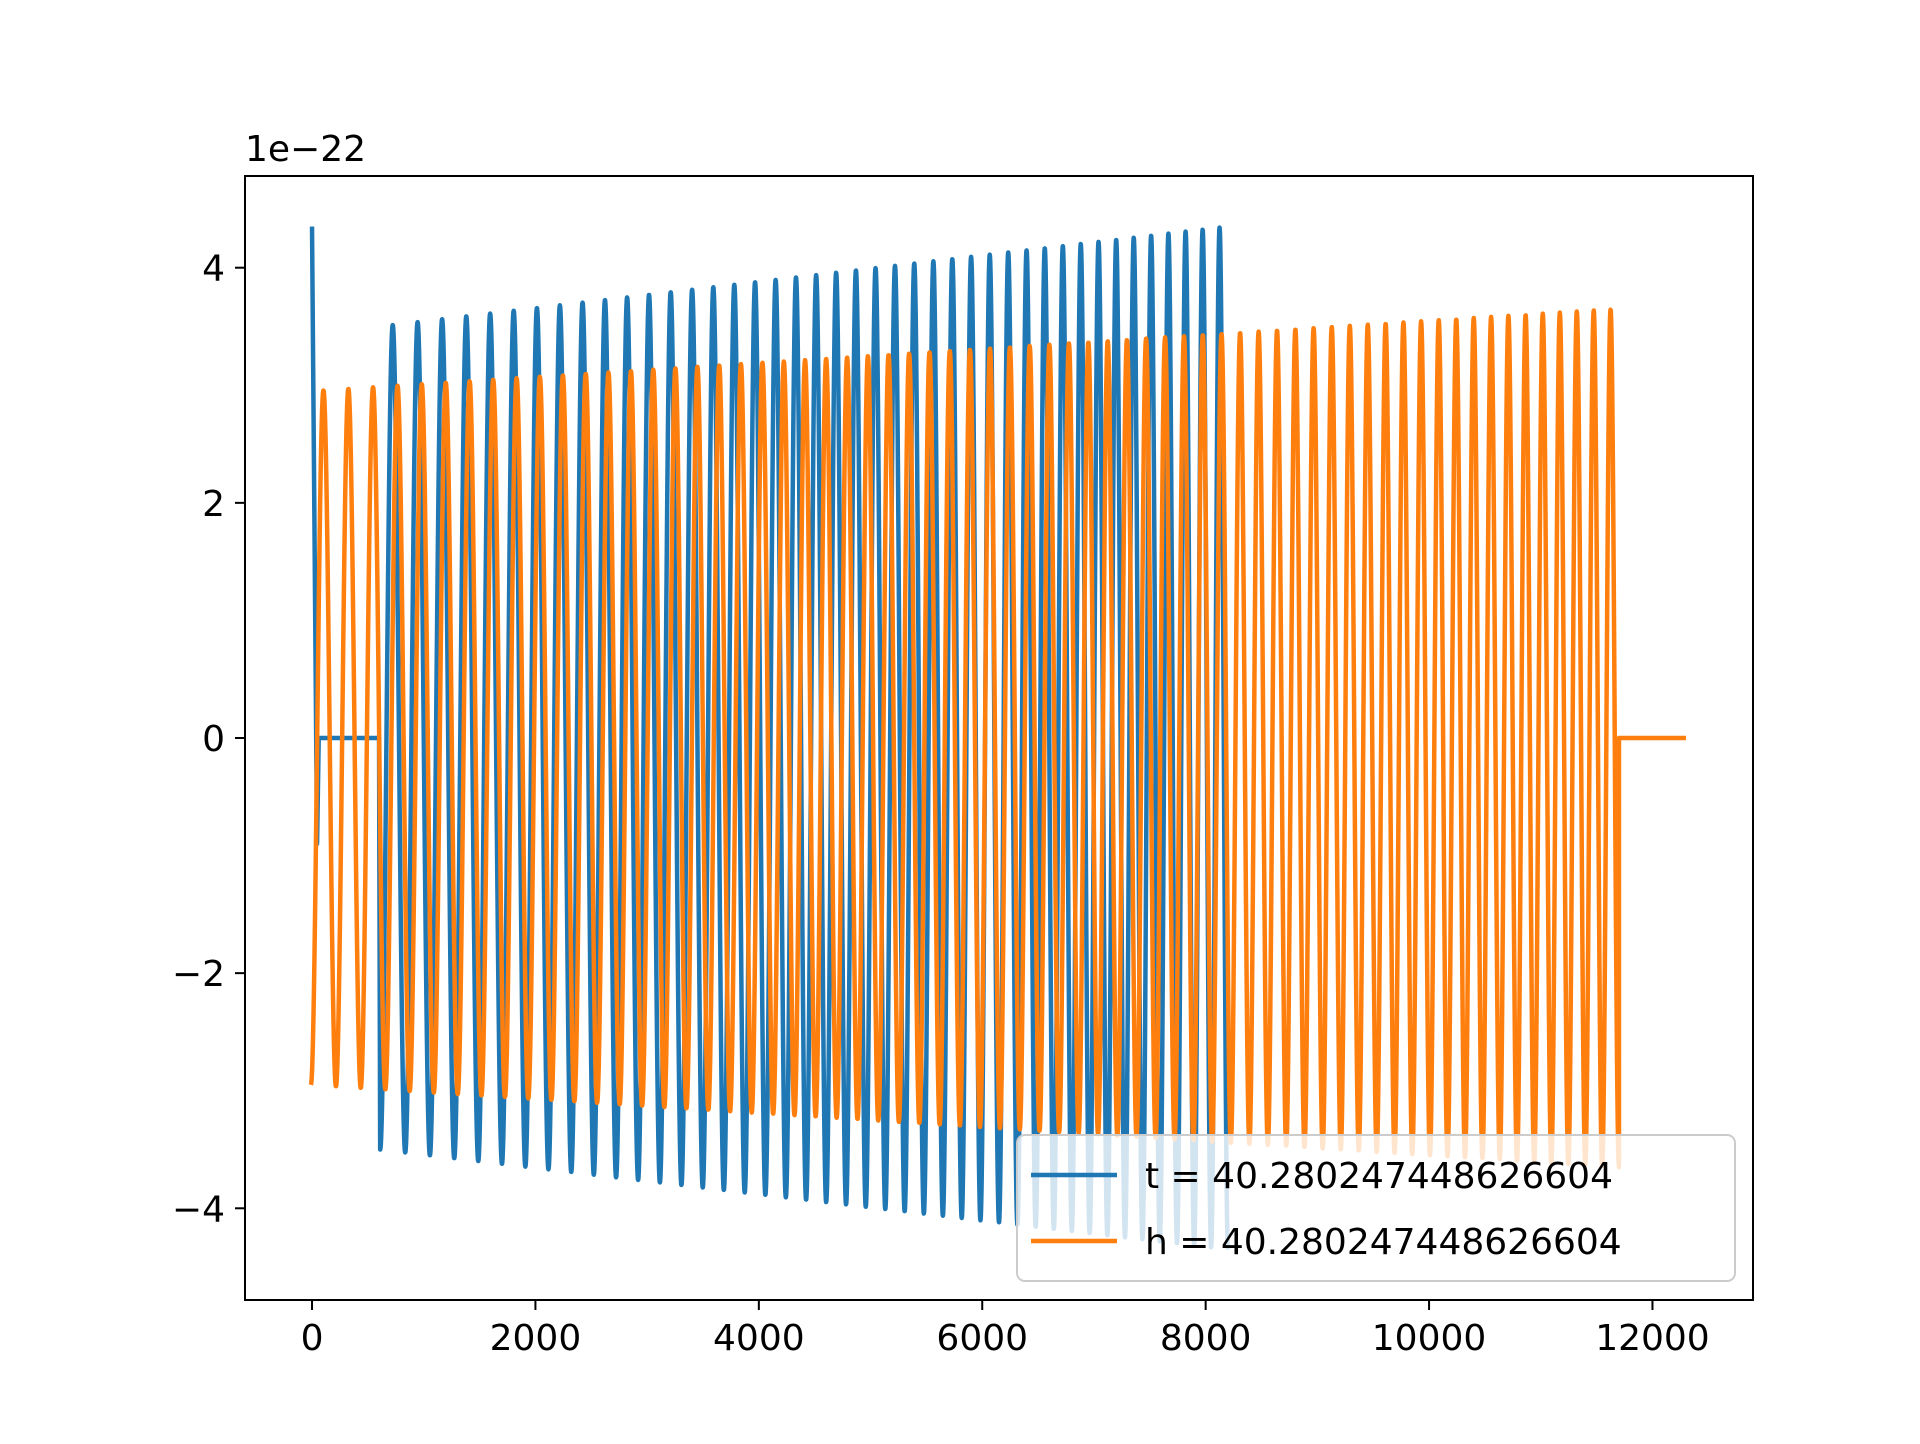  What do you see at coordinates (759, 1338) in the screenshot?
I see `x-tick-label: 4000` at bounding box center [759, 1338].